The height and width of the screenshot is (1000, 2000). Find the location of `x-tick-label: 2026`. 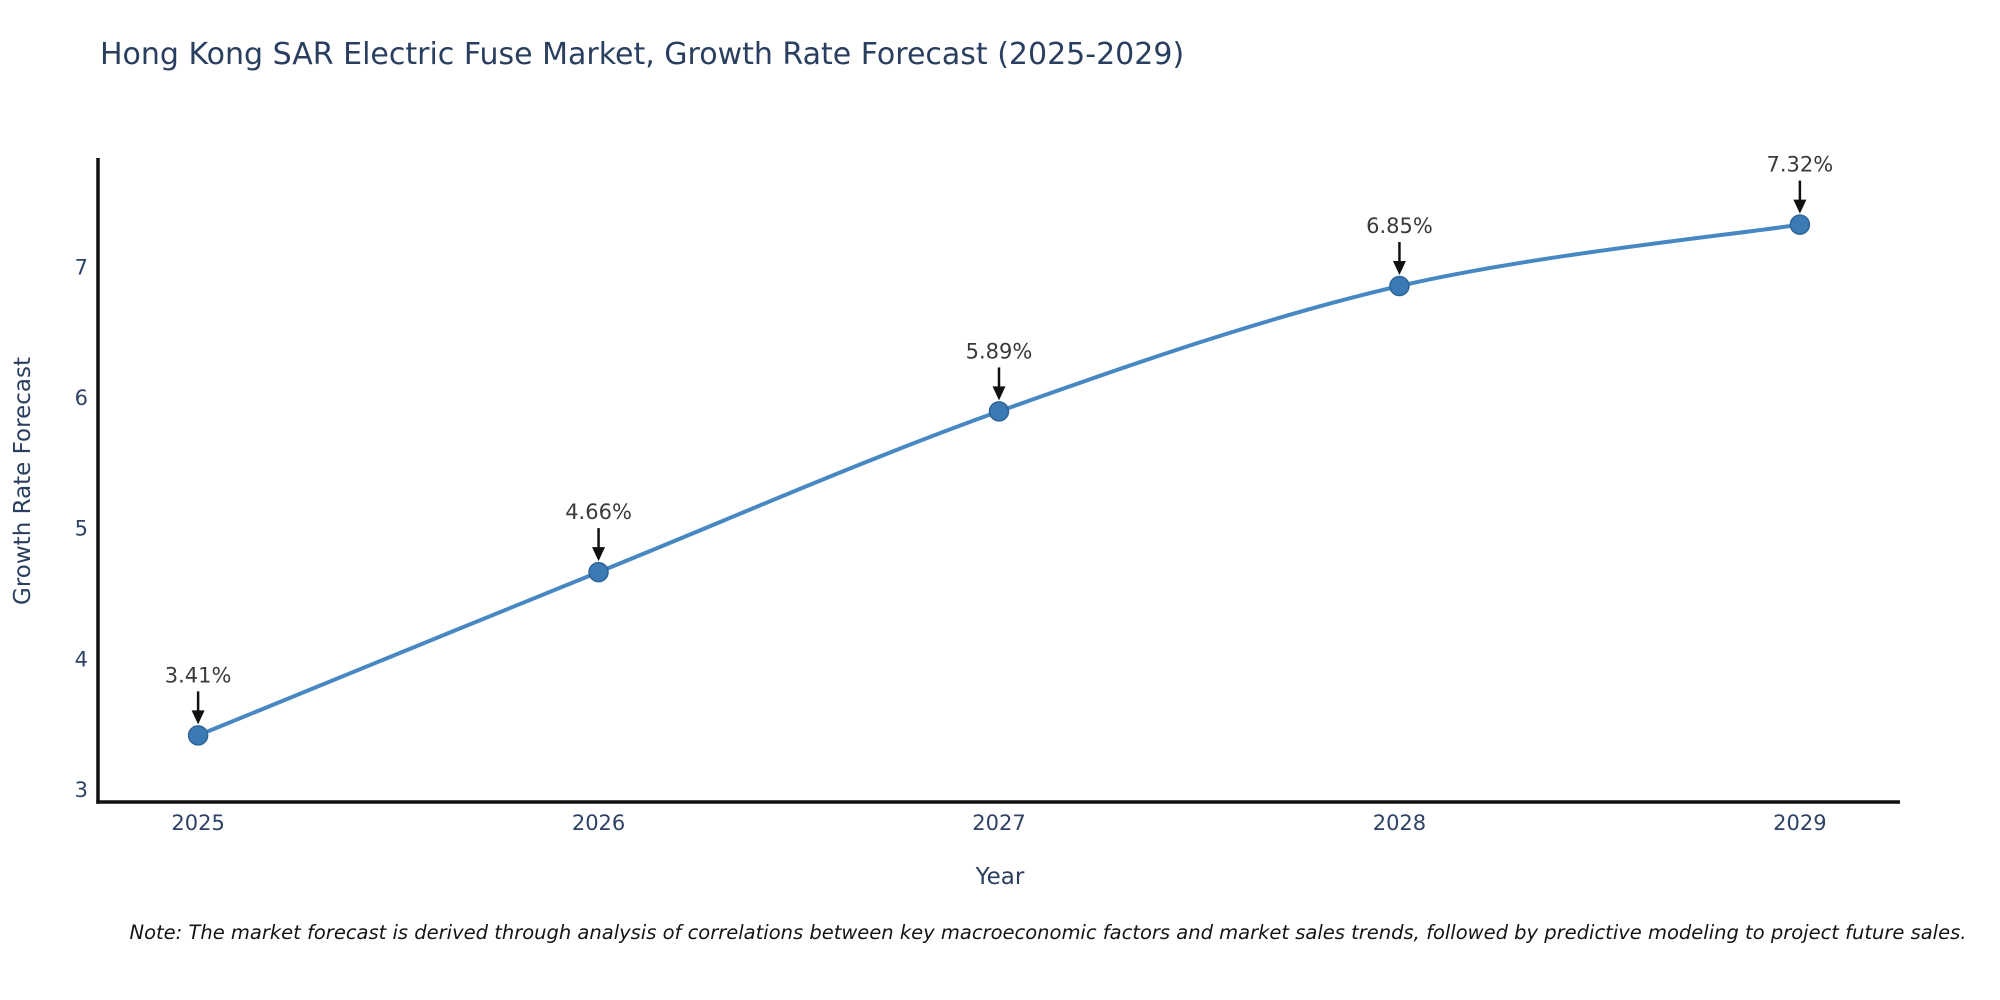

x-tick-label: 2026 is located at coordinates (598, 823).